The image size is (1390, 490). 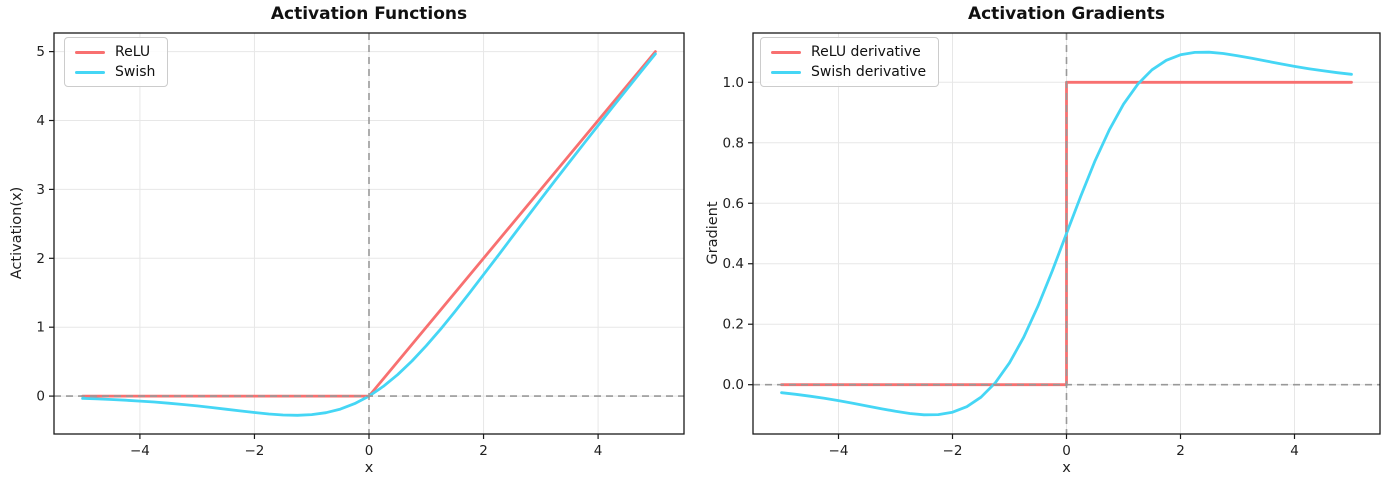 I want to click on legend: ReLU Swish, so click(x=116, y=62).